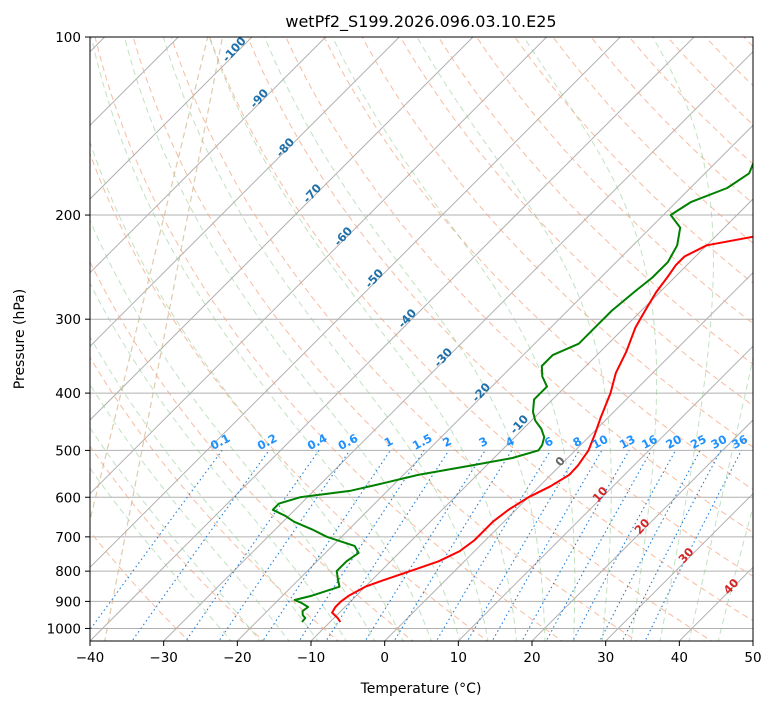 This screenshot has height=708, width=775. Describe the element at coordinates (68, 602) in the screenshot. I see `y-tick-label: 900` at that location.